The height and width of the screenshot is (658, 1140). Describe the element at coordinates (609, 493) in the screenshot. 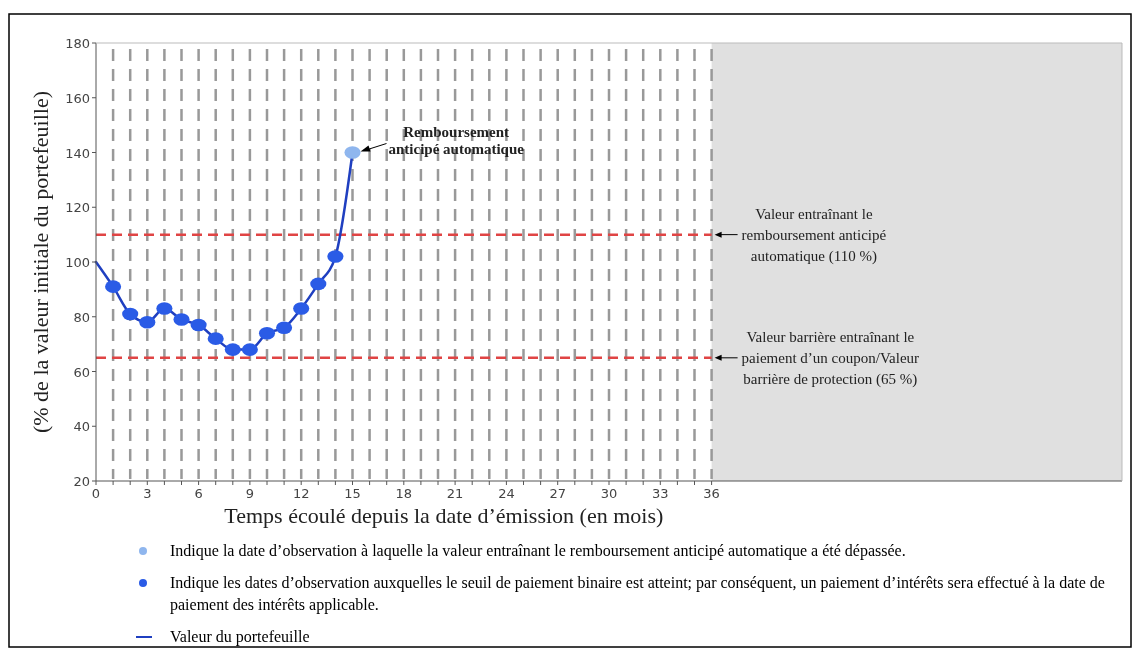

I see `x-tick-label: 30` at that location.